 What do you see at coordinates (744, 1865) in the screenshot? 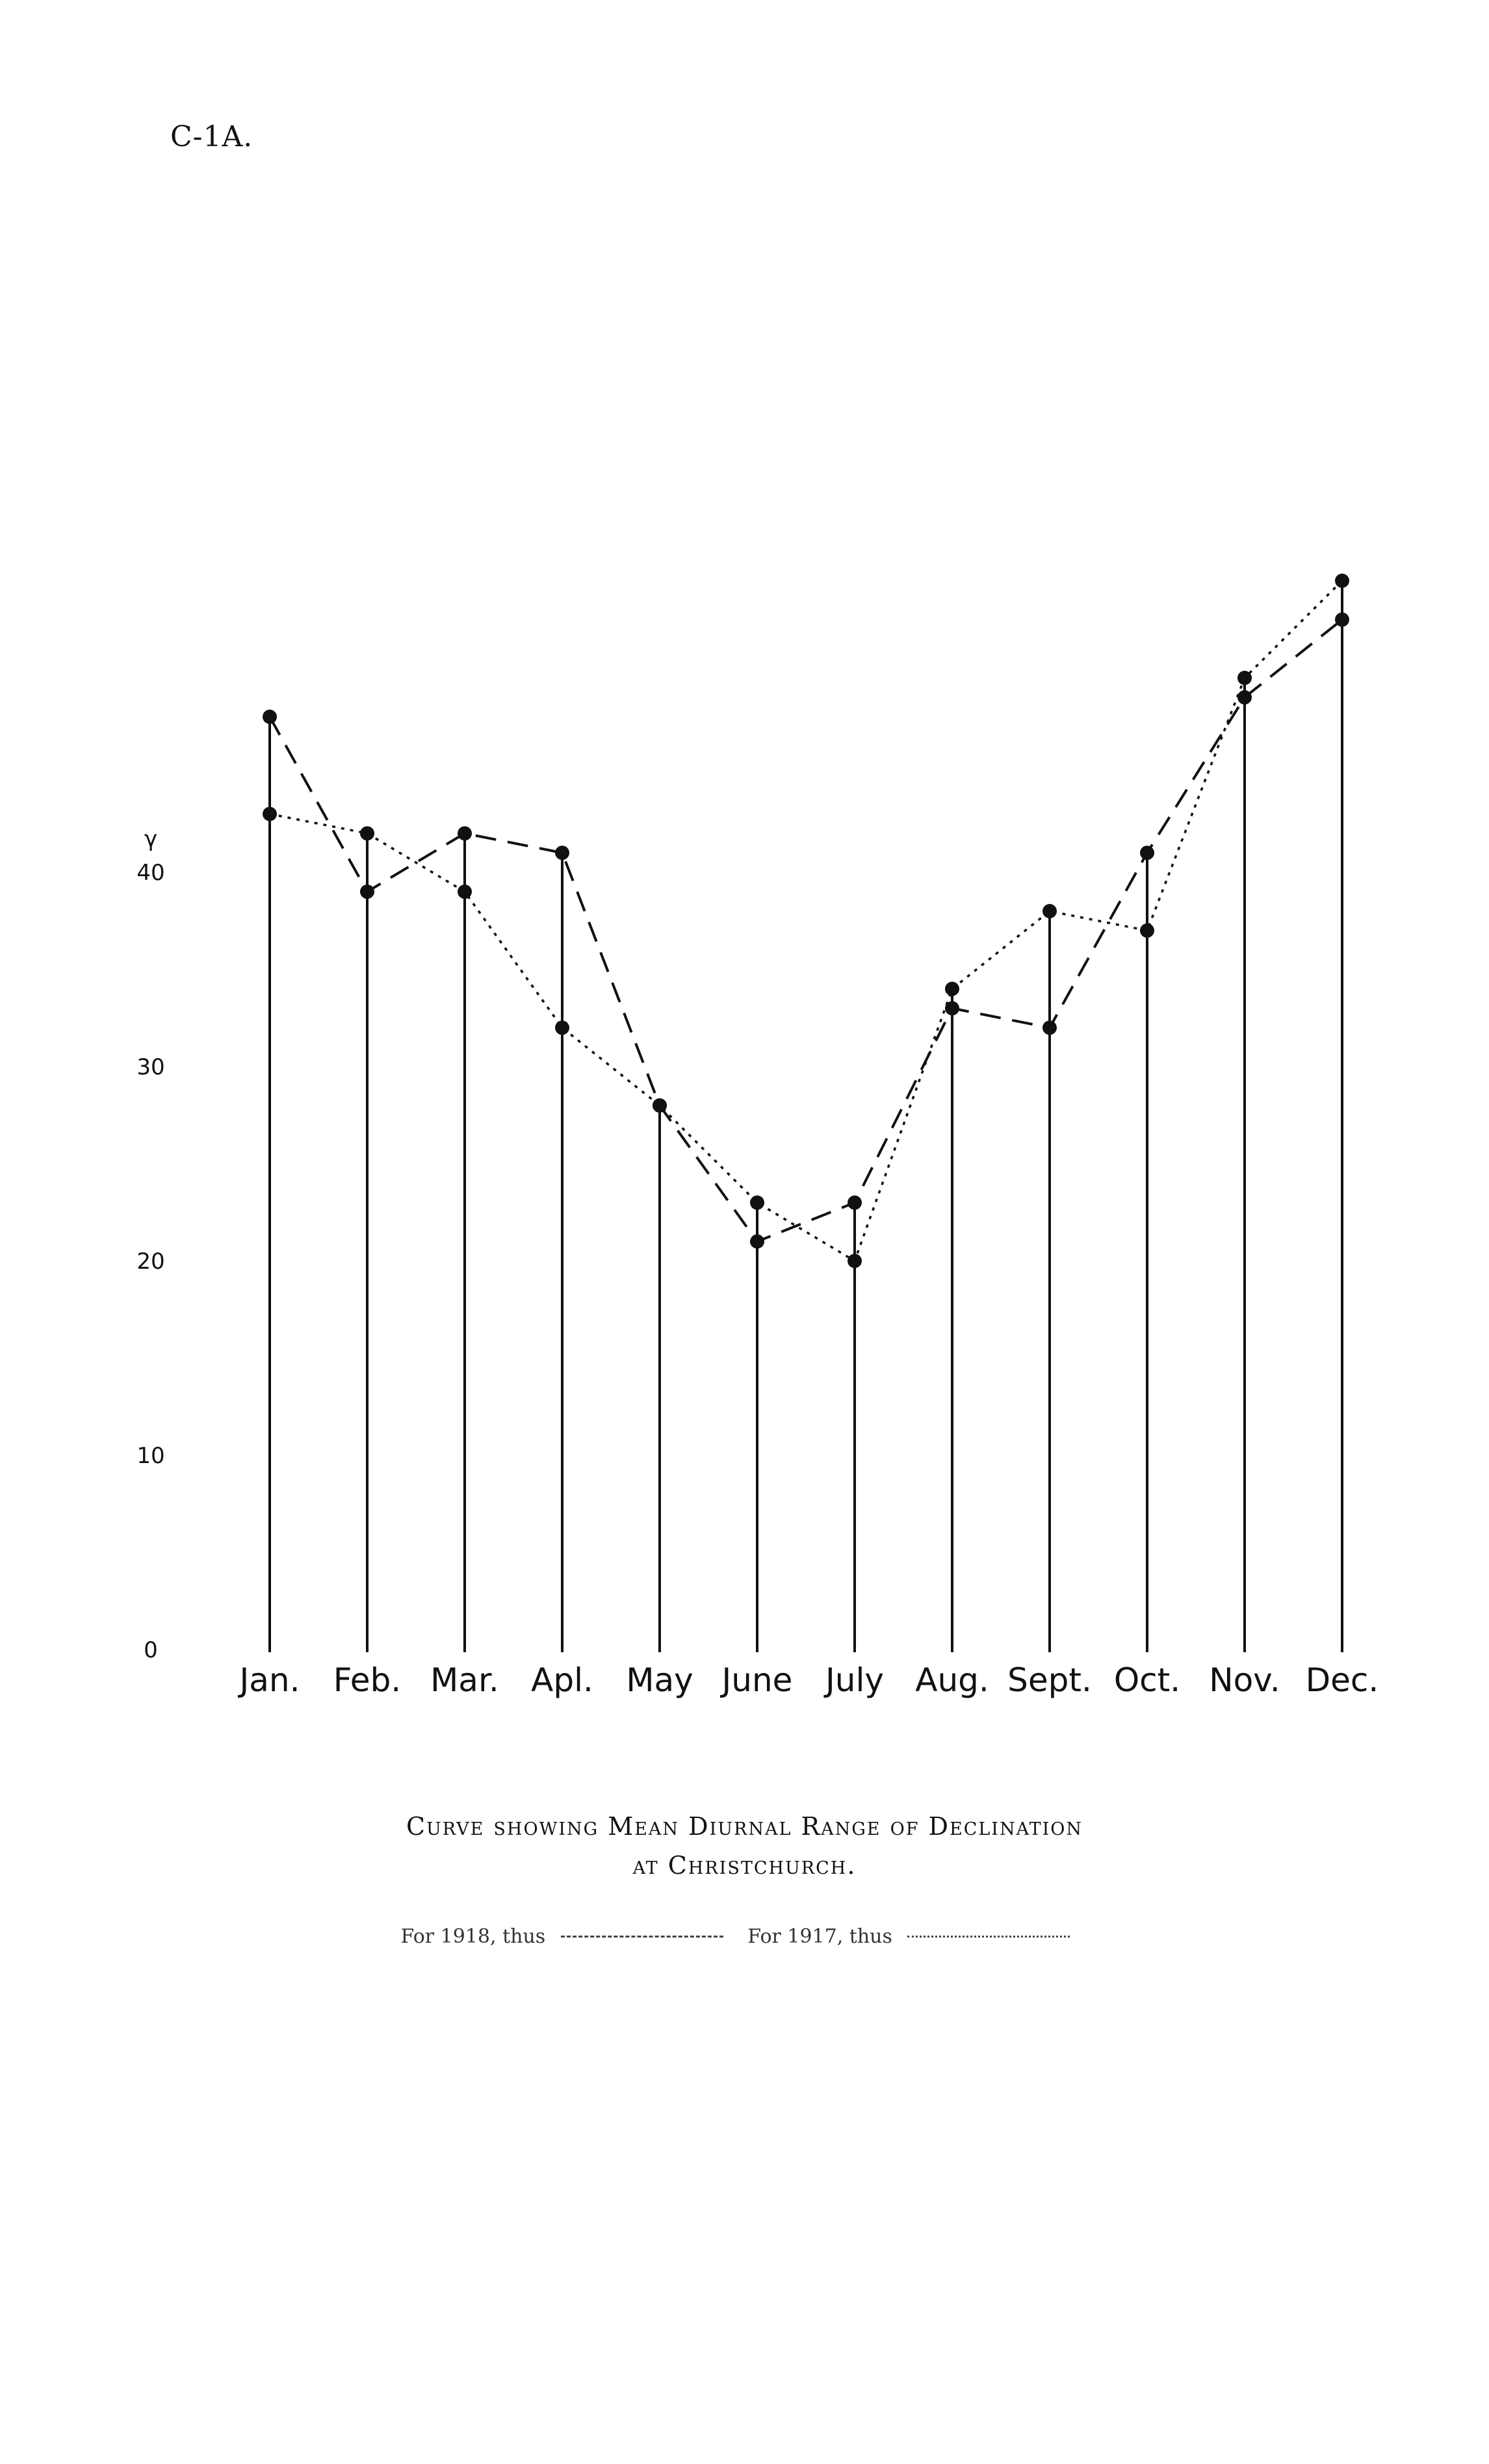
I see `caption-line-2: at Christchurch.` at bounding box center [744, 1865].